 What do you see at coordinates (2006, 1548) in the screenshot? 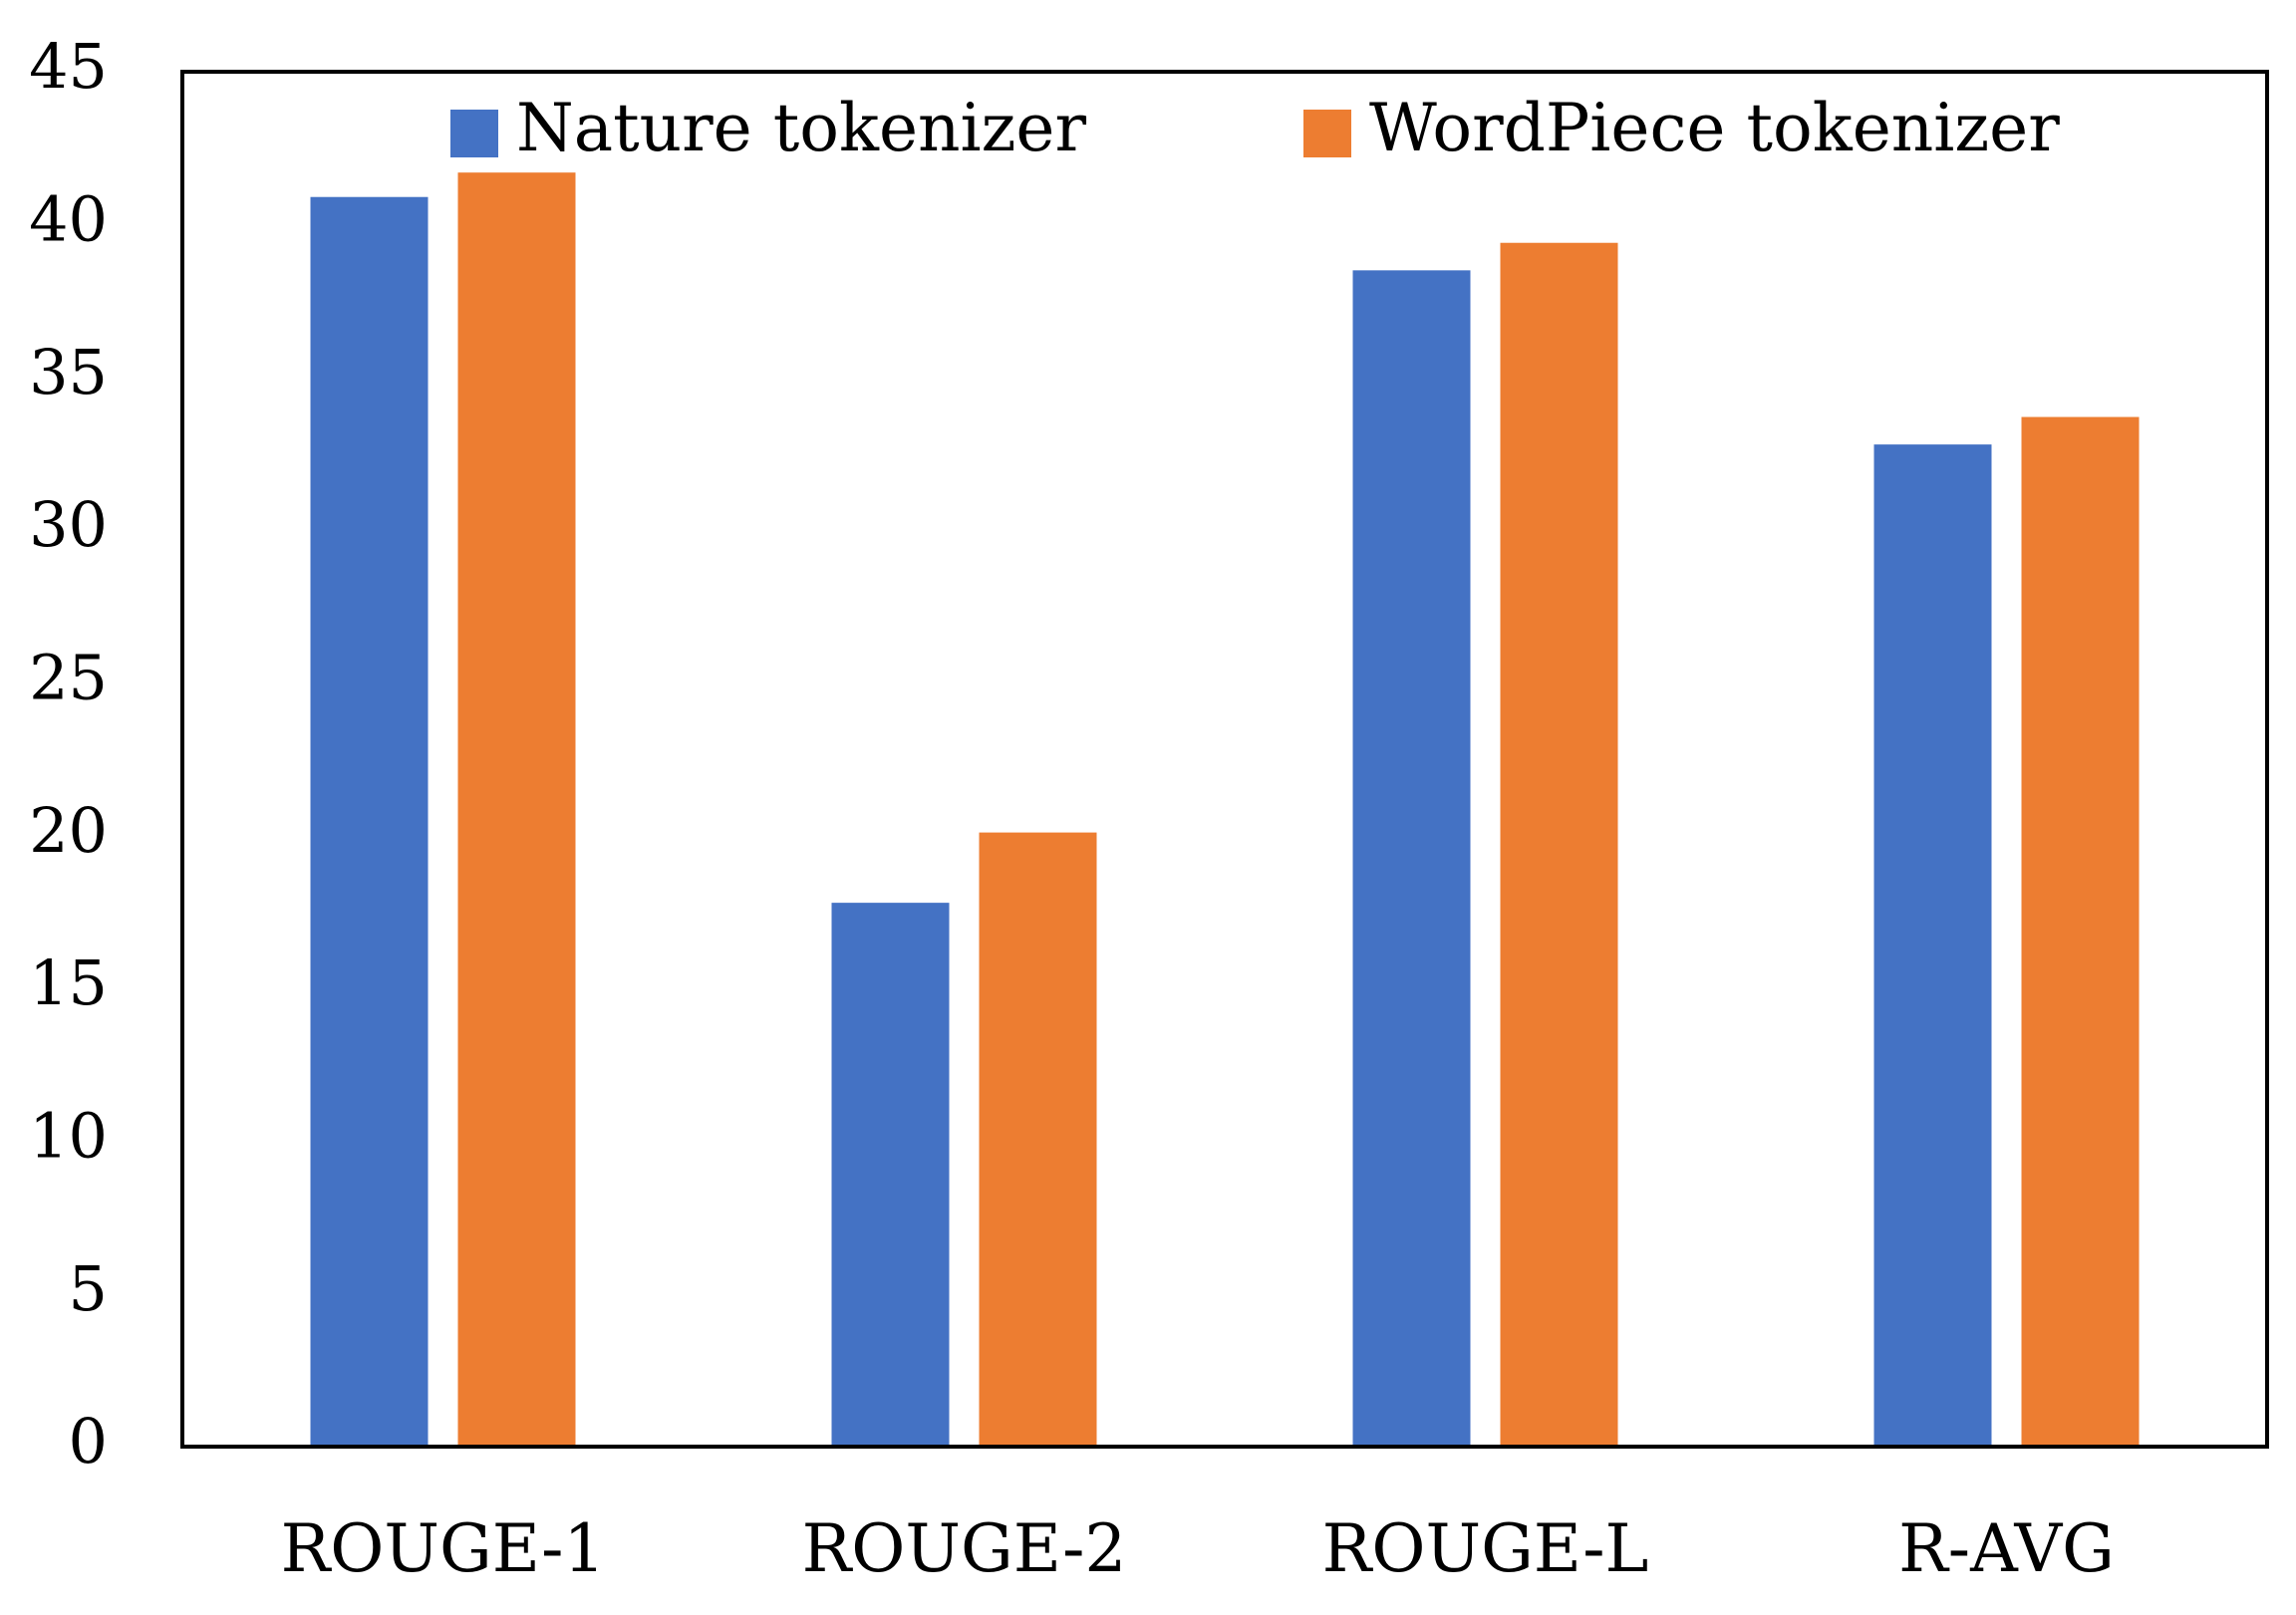
I see `x-category-label: R-AVG` at bounding box center [2006, 1548].